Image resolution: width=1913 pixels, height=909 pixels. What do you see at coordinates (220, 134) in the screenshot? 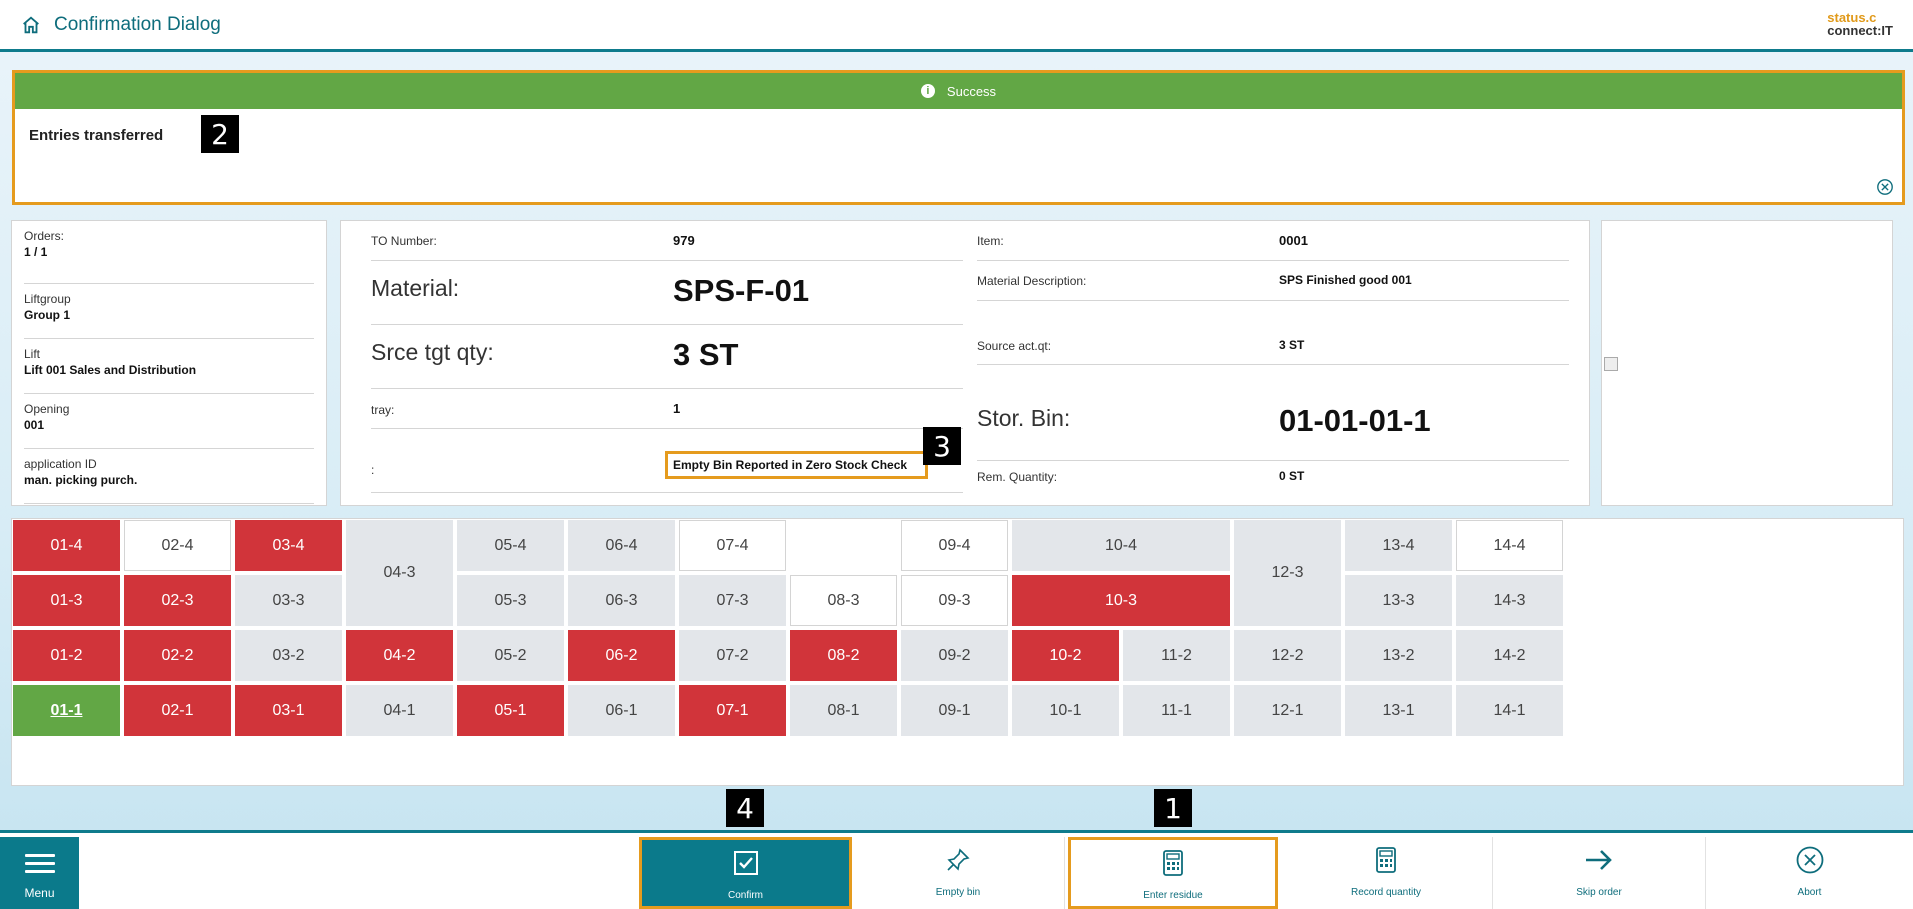
I see `annotation-badge-2: 2` at bounding box center [220, 134].